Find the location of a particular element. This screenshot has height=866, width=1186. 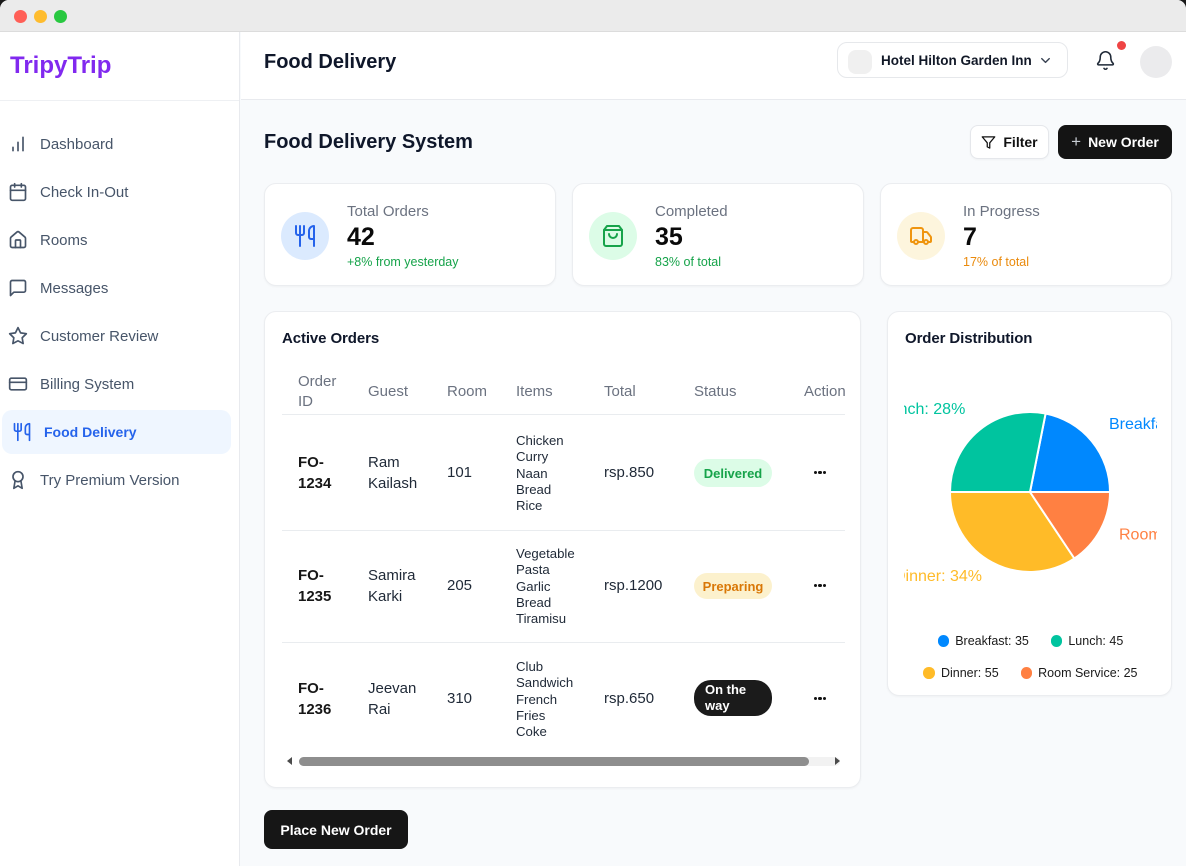

svg-text: Lunch: 28% is located at coordinates (934, 409).